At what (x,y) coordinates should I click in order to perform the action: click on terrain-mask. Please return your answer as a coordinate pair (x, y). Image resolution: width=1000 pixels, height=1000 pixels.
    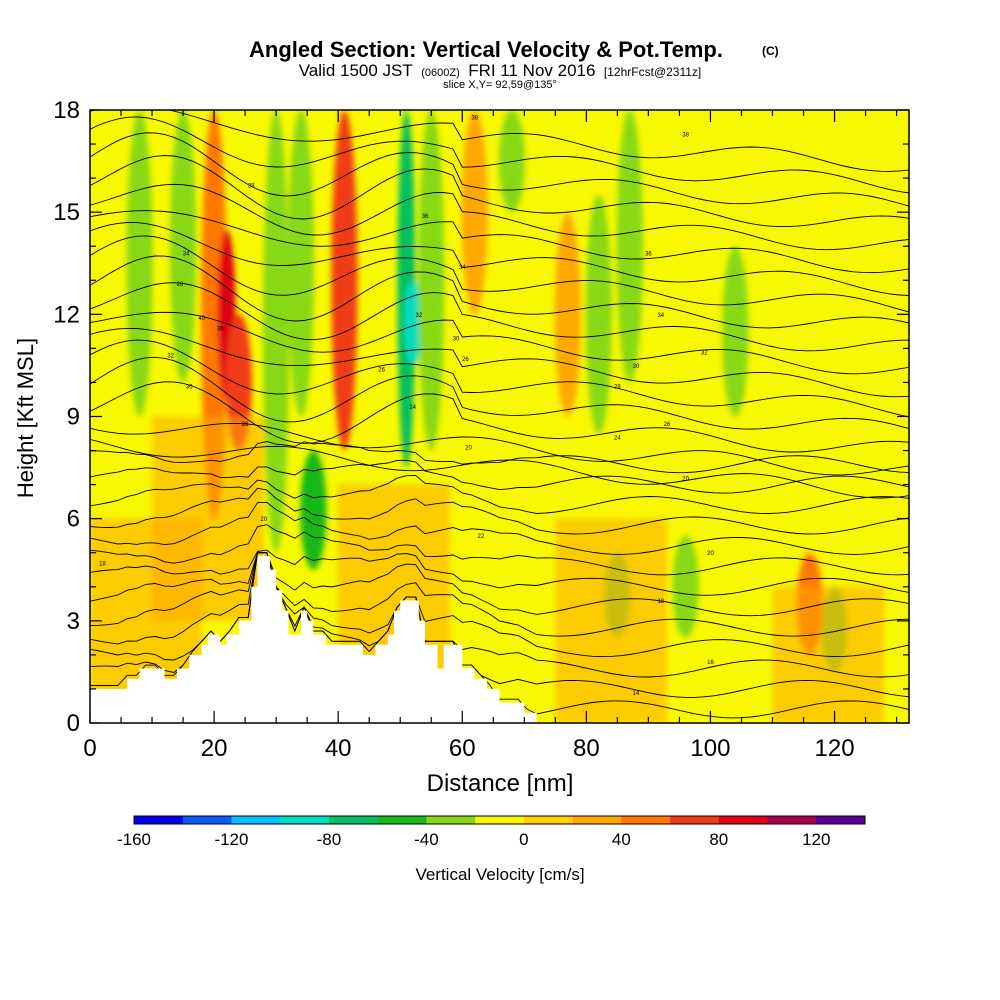
    Looking at the image, I should click on (499, 639).